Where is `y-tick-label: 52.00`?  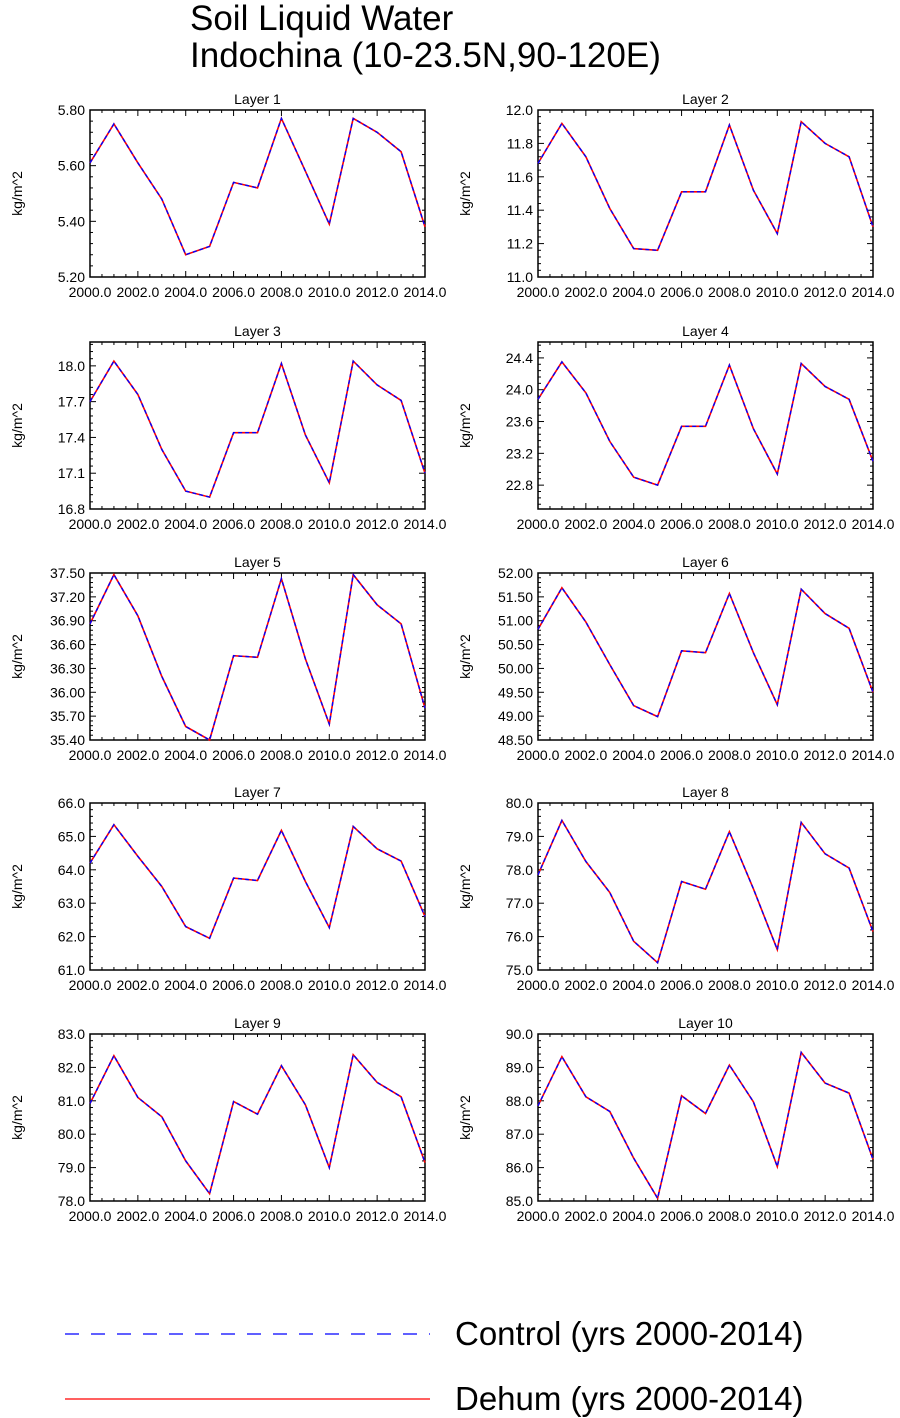
y-tick-label: 52.00 is located at coordinates (515, 573).